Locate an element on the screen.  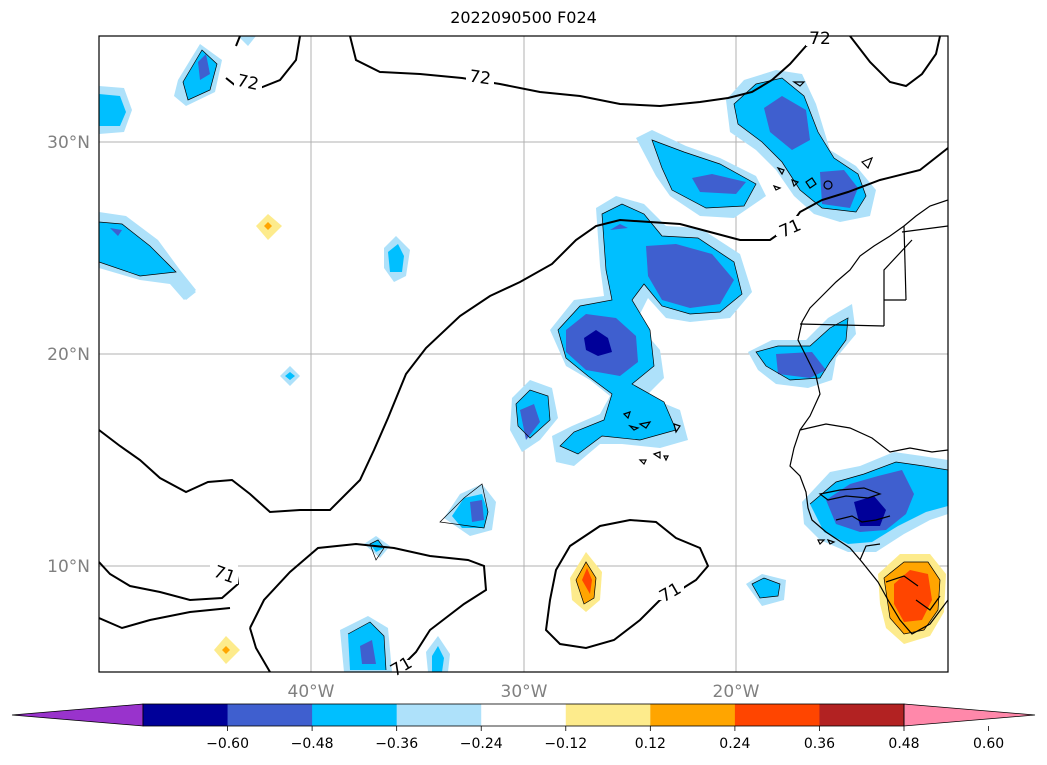
lon-label-30w: 30°W is located at coordinates (524, 692).